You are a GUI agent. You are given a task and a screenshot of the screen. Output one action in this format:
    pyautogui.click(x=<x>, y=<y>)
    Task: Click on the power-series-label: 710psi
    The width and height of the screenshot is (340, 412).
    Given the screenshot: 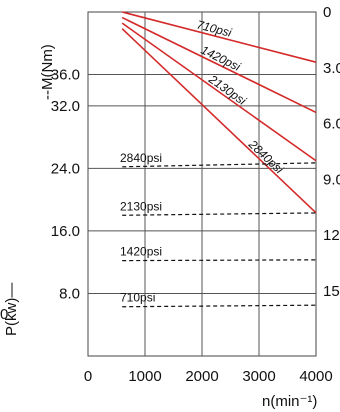 What is the action you would take?
    pyautogui.click(x=137, y=298)
    